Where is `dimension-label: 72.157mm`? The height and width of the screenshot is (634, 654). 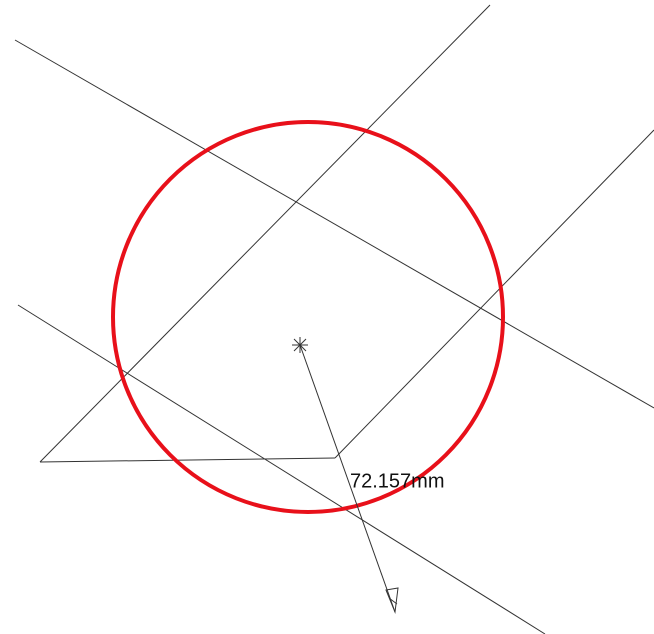 dimension-label: 72.157mm is located at coordinates (397, 481).